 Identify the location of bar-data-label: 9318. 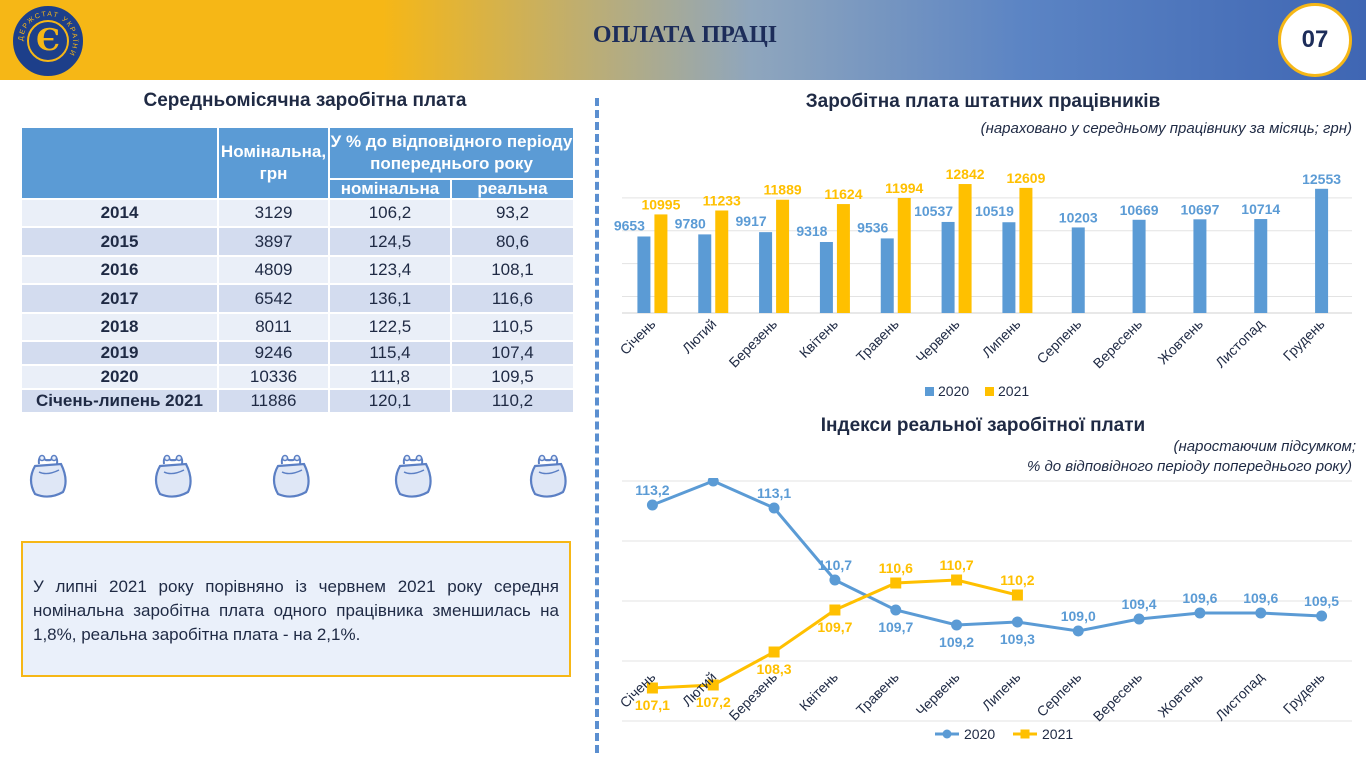
(811, 231).